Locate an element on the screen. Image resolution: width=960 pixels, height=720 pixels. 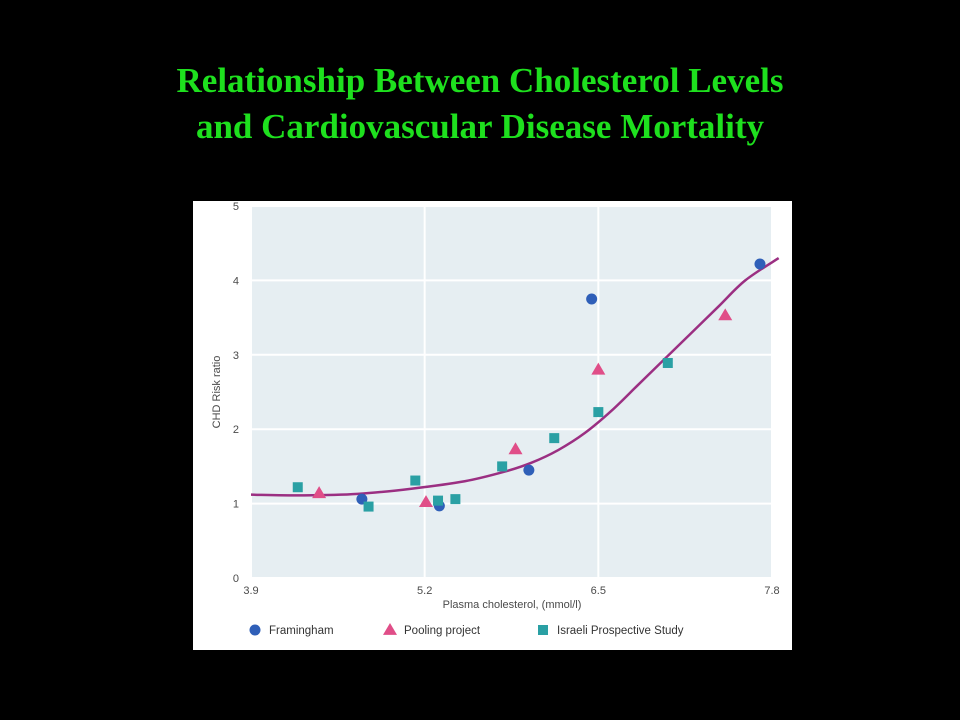
y-tick-label: 3 is located at coordinates (236, 356).